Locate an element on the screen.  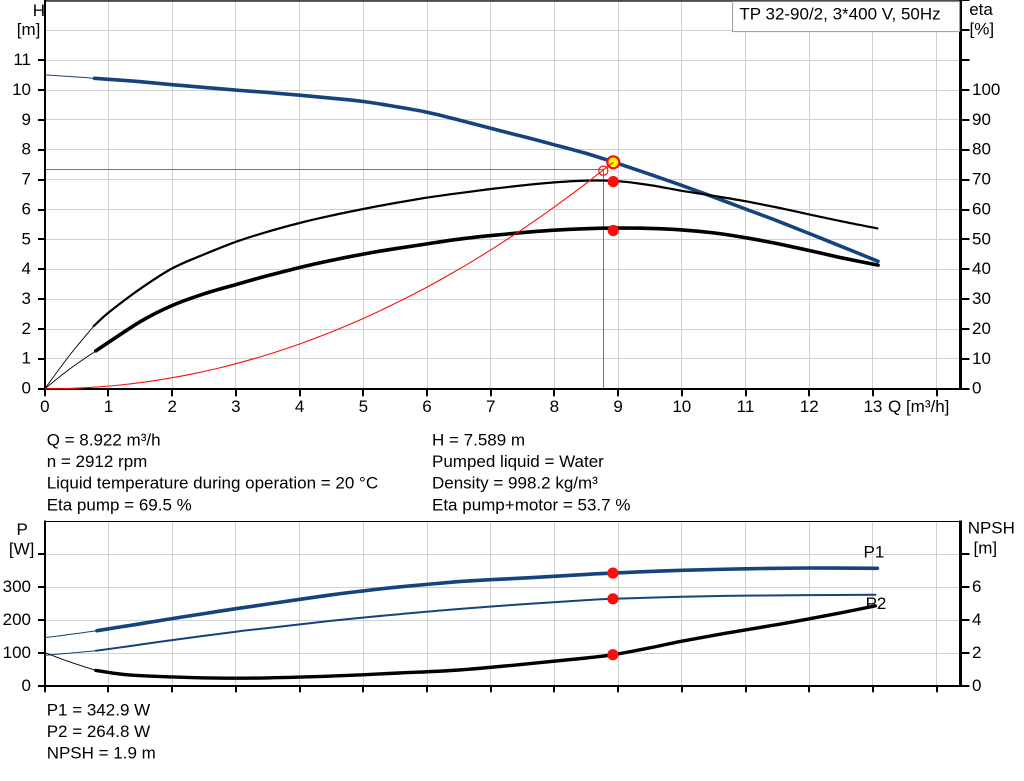
svg-text: NPSH is located at coordinates (991, 528).